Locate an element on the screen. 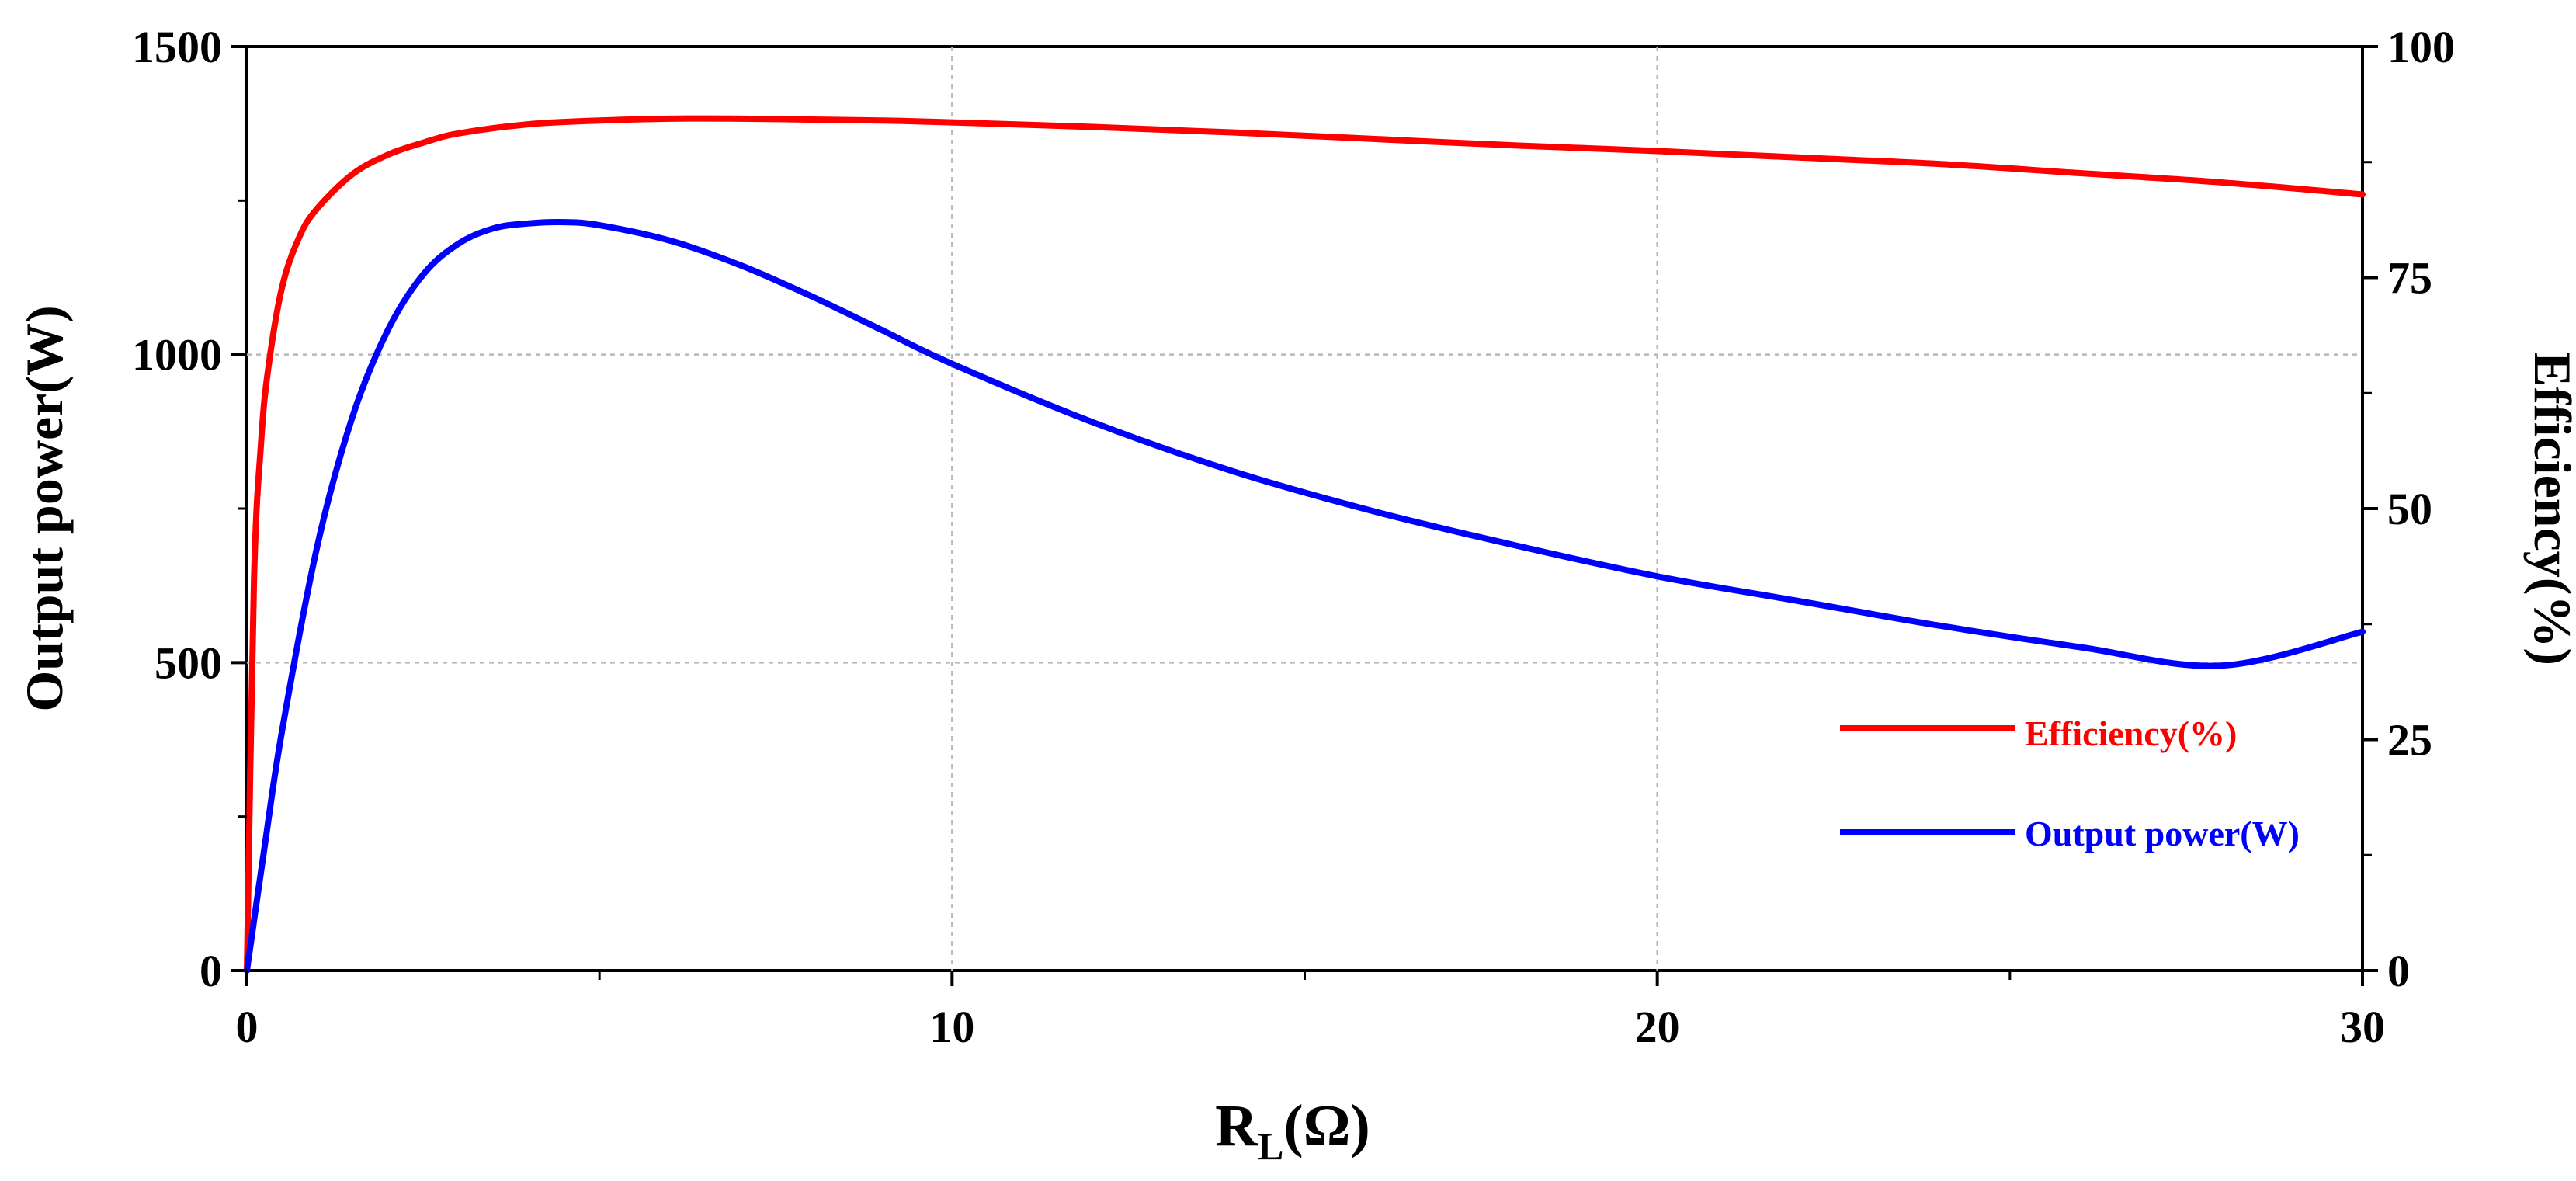 The height and width of the screenshot is (1181, 2576). y-right-tick-label: 0 is located at coordinates (2398, 971).